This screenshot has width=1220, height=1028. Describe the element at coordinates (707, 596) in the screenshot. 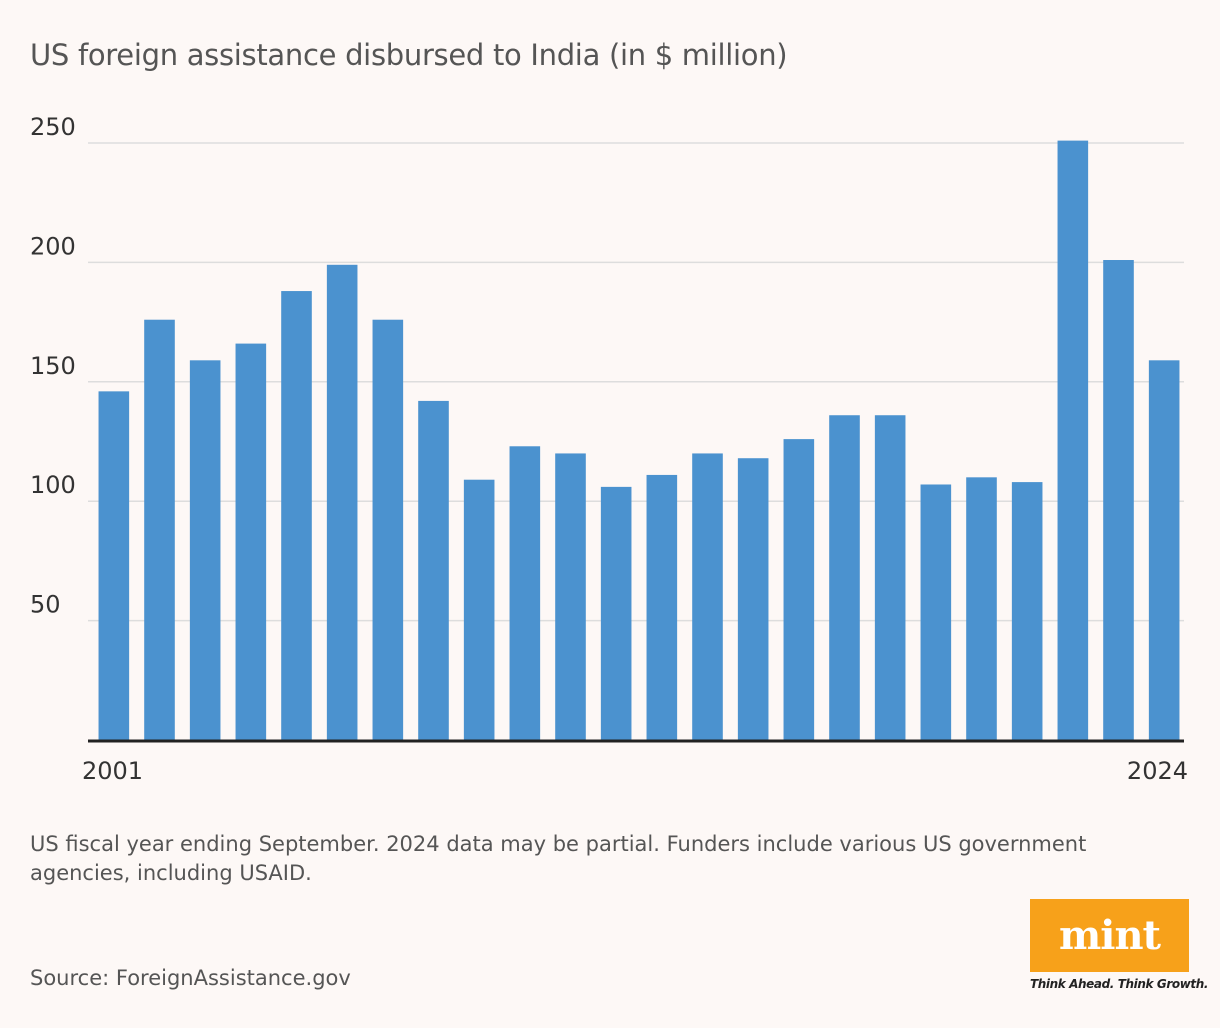

I see `bar-2014` at that location.